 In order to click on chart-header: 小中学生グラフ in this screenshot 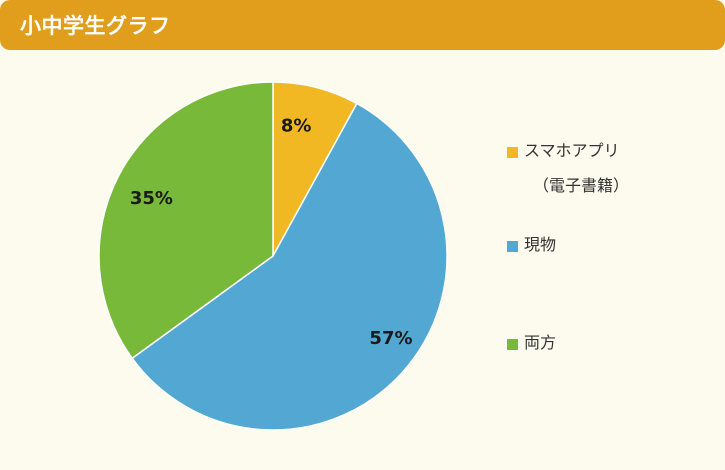, I will do `click(362, 25)`.